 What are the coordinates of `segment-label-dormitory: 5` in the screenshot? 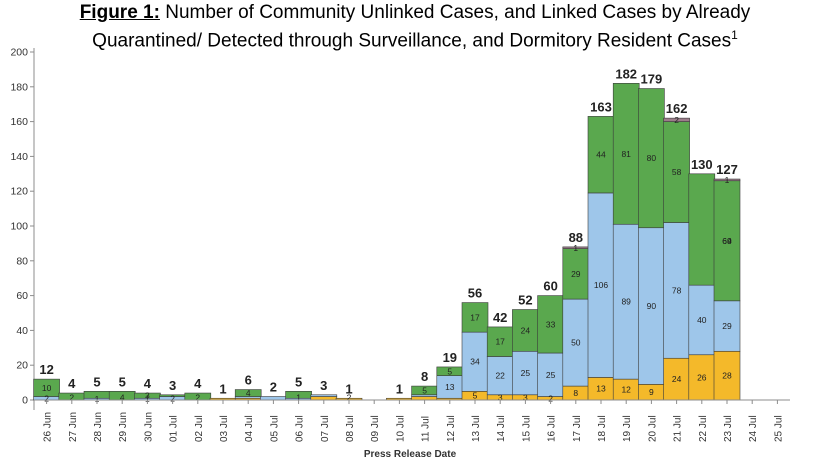 It's located at (475, 396).